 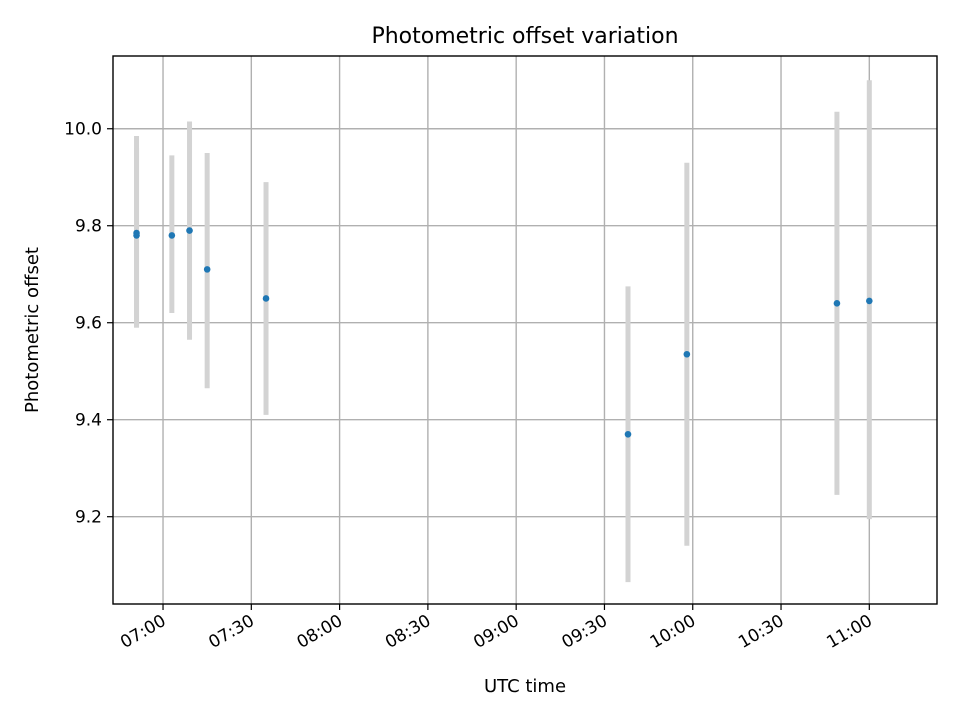 I want to click on chart-title: Photometric offset variation, so click(x=524, y=36).